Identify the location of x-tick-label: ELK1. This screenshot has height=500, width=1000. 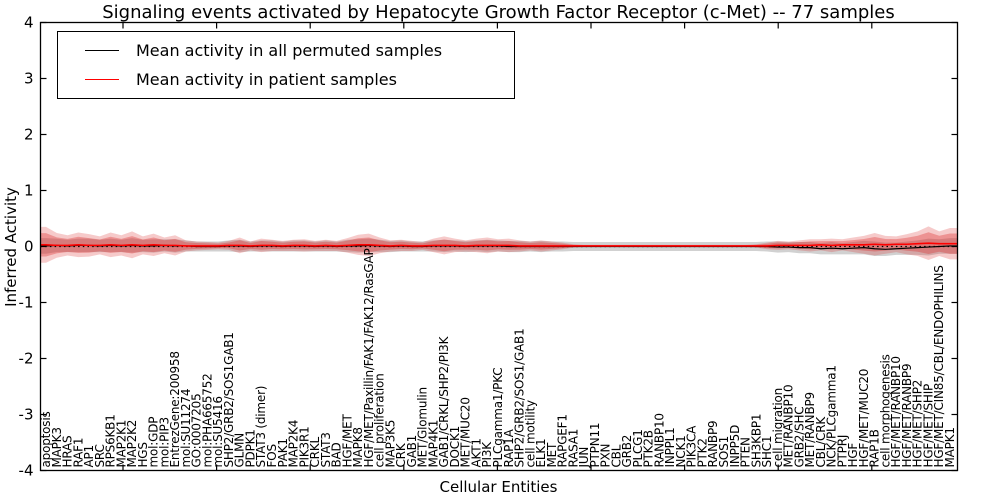
(541, 453).